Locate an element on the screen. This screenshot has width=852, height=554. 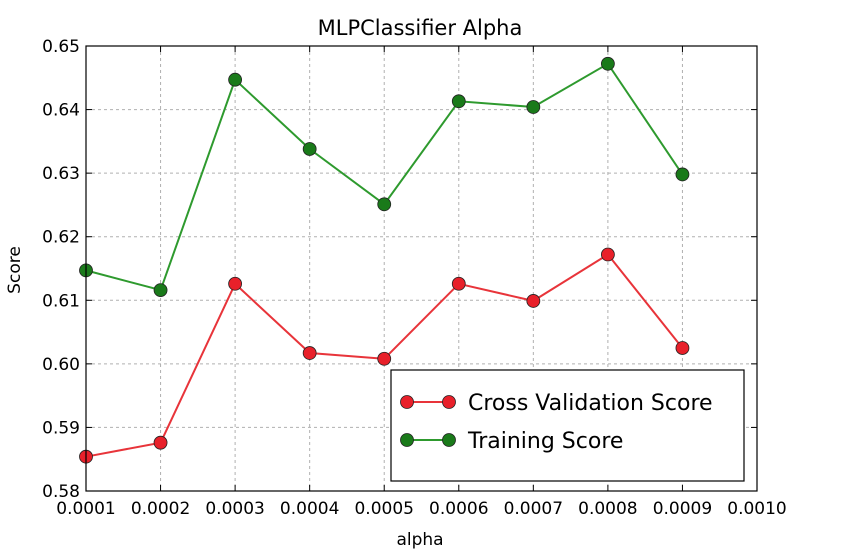
legend-label-1: Cross Validation Score is located at coordinates (590, 403).